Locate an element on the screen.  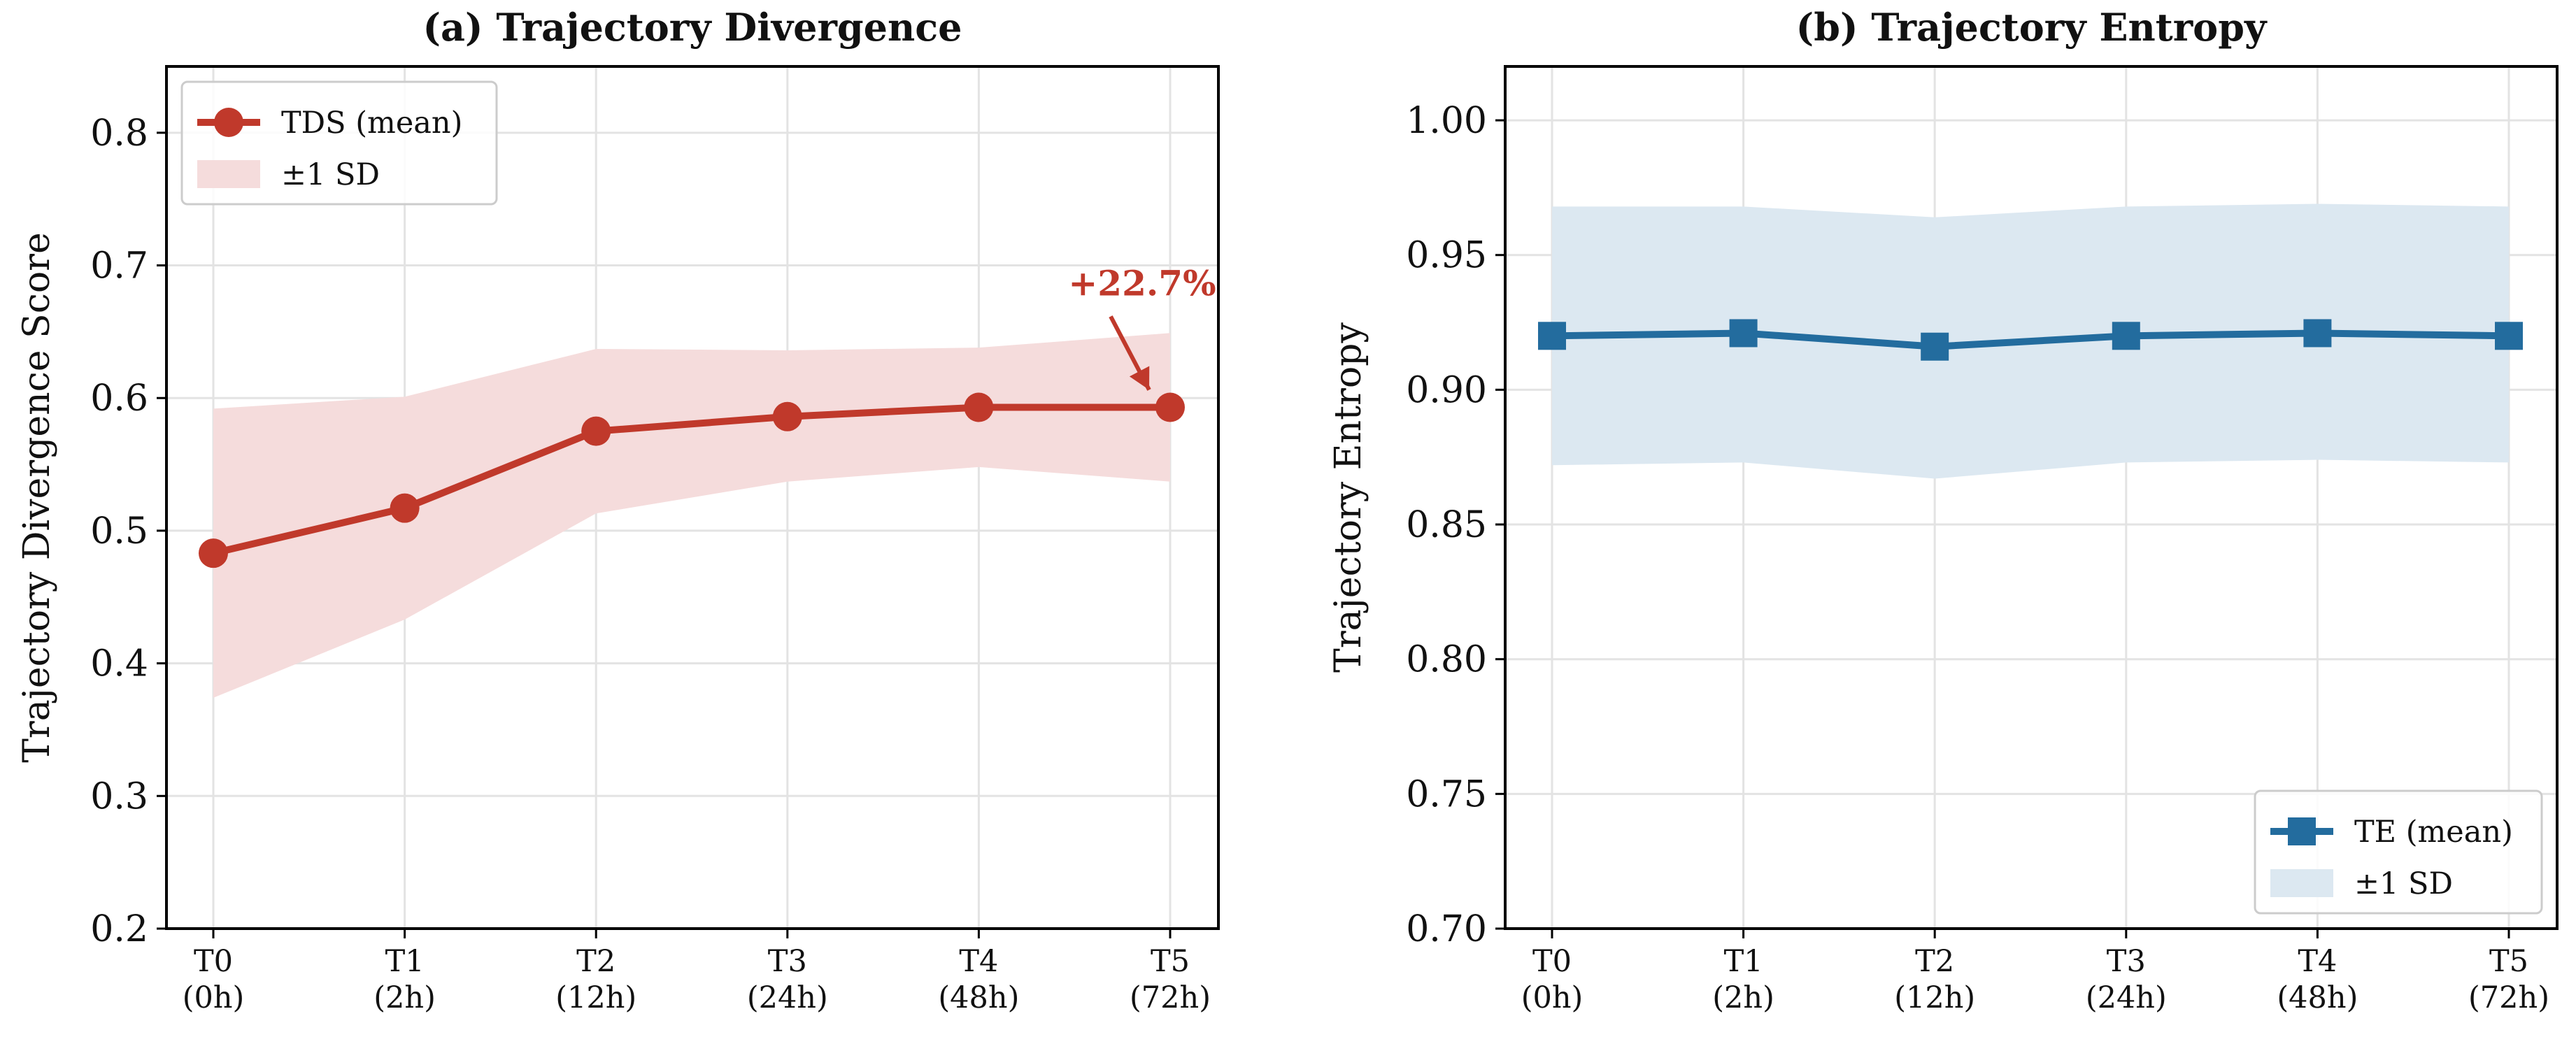
chart-title: (a) Trajectory Divergence is located at coordinates (692, 27).